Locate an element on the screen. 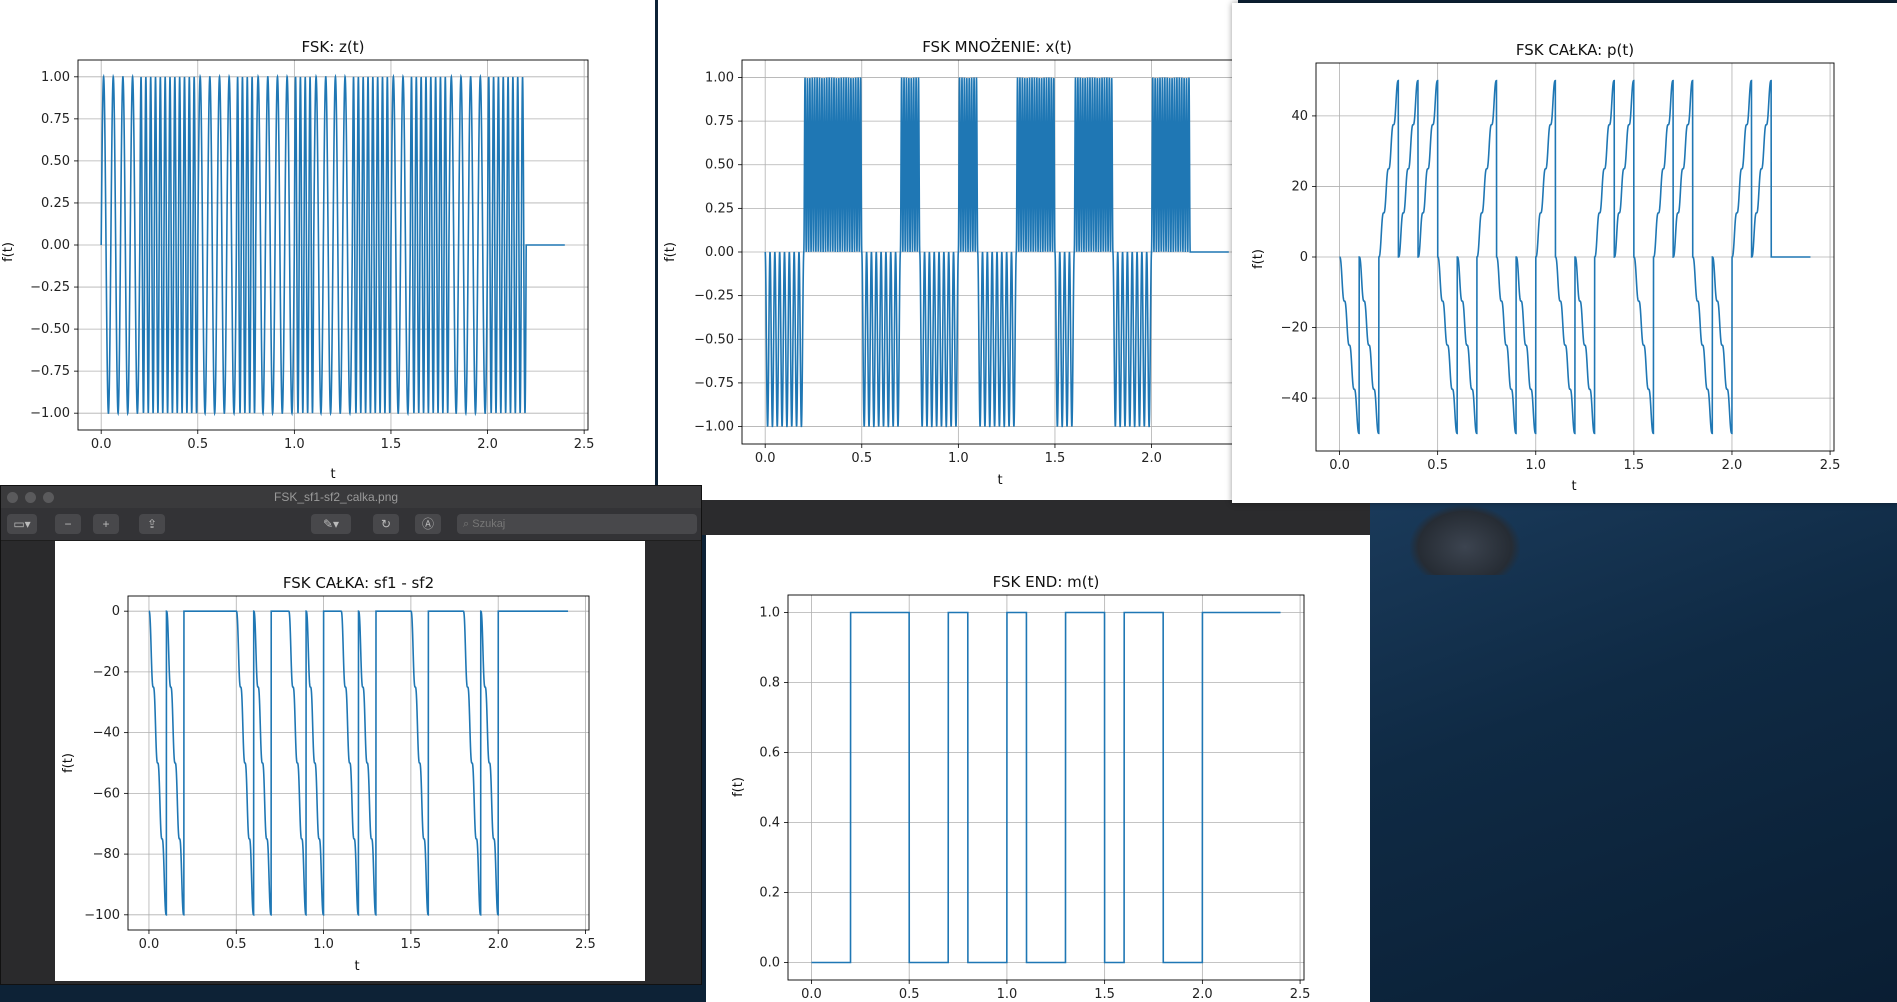 This screenshot has height=1002, width=1897. chart-title: FSK CAŁKA: p(t) is located at coordinates (1575, 50).